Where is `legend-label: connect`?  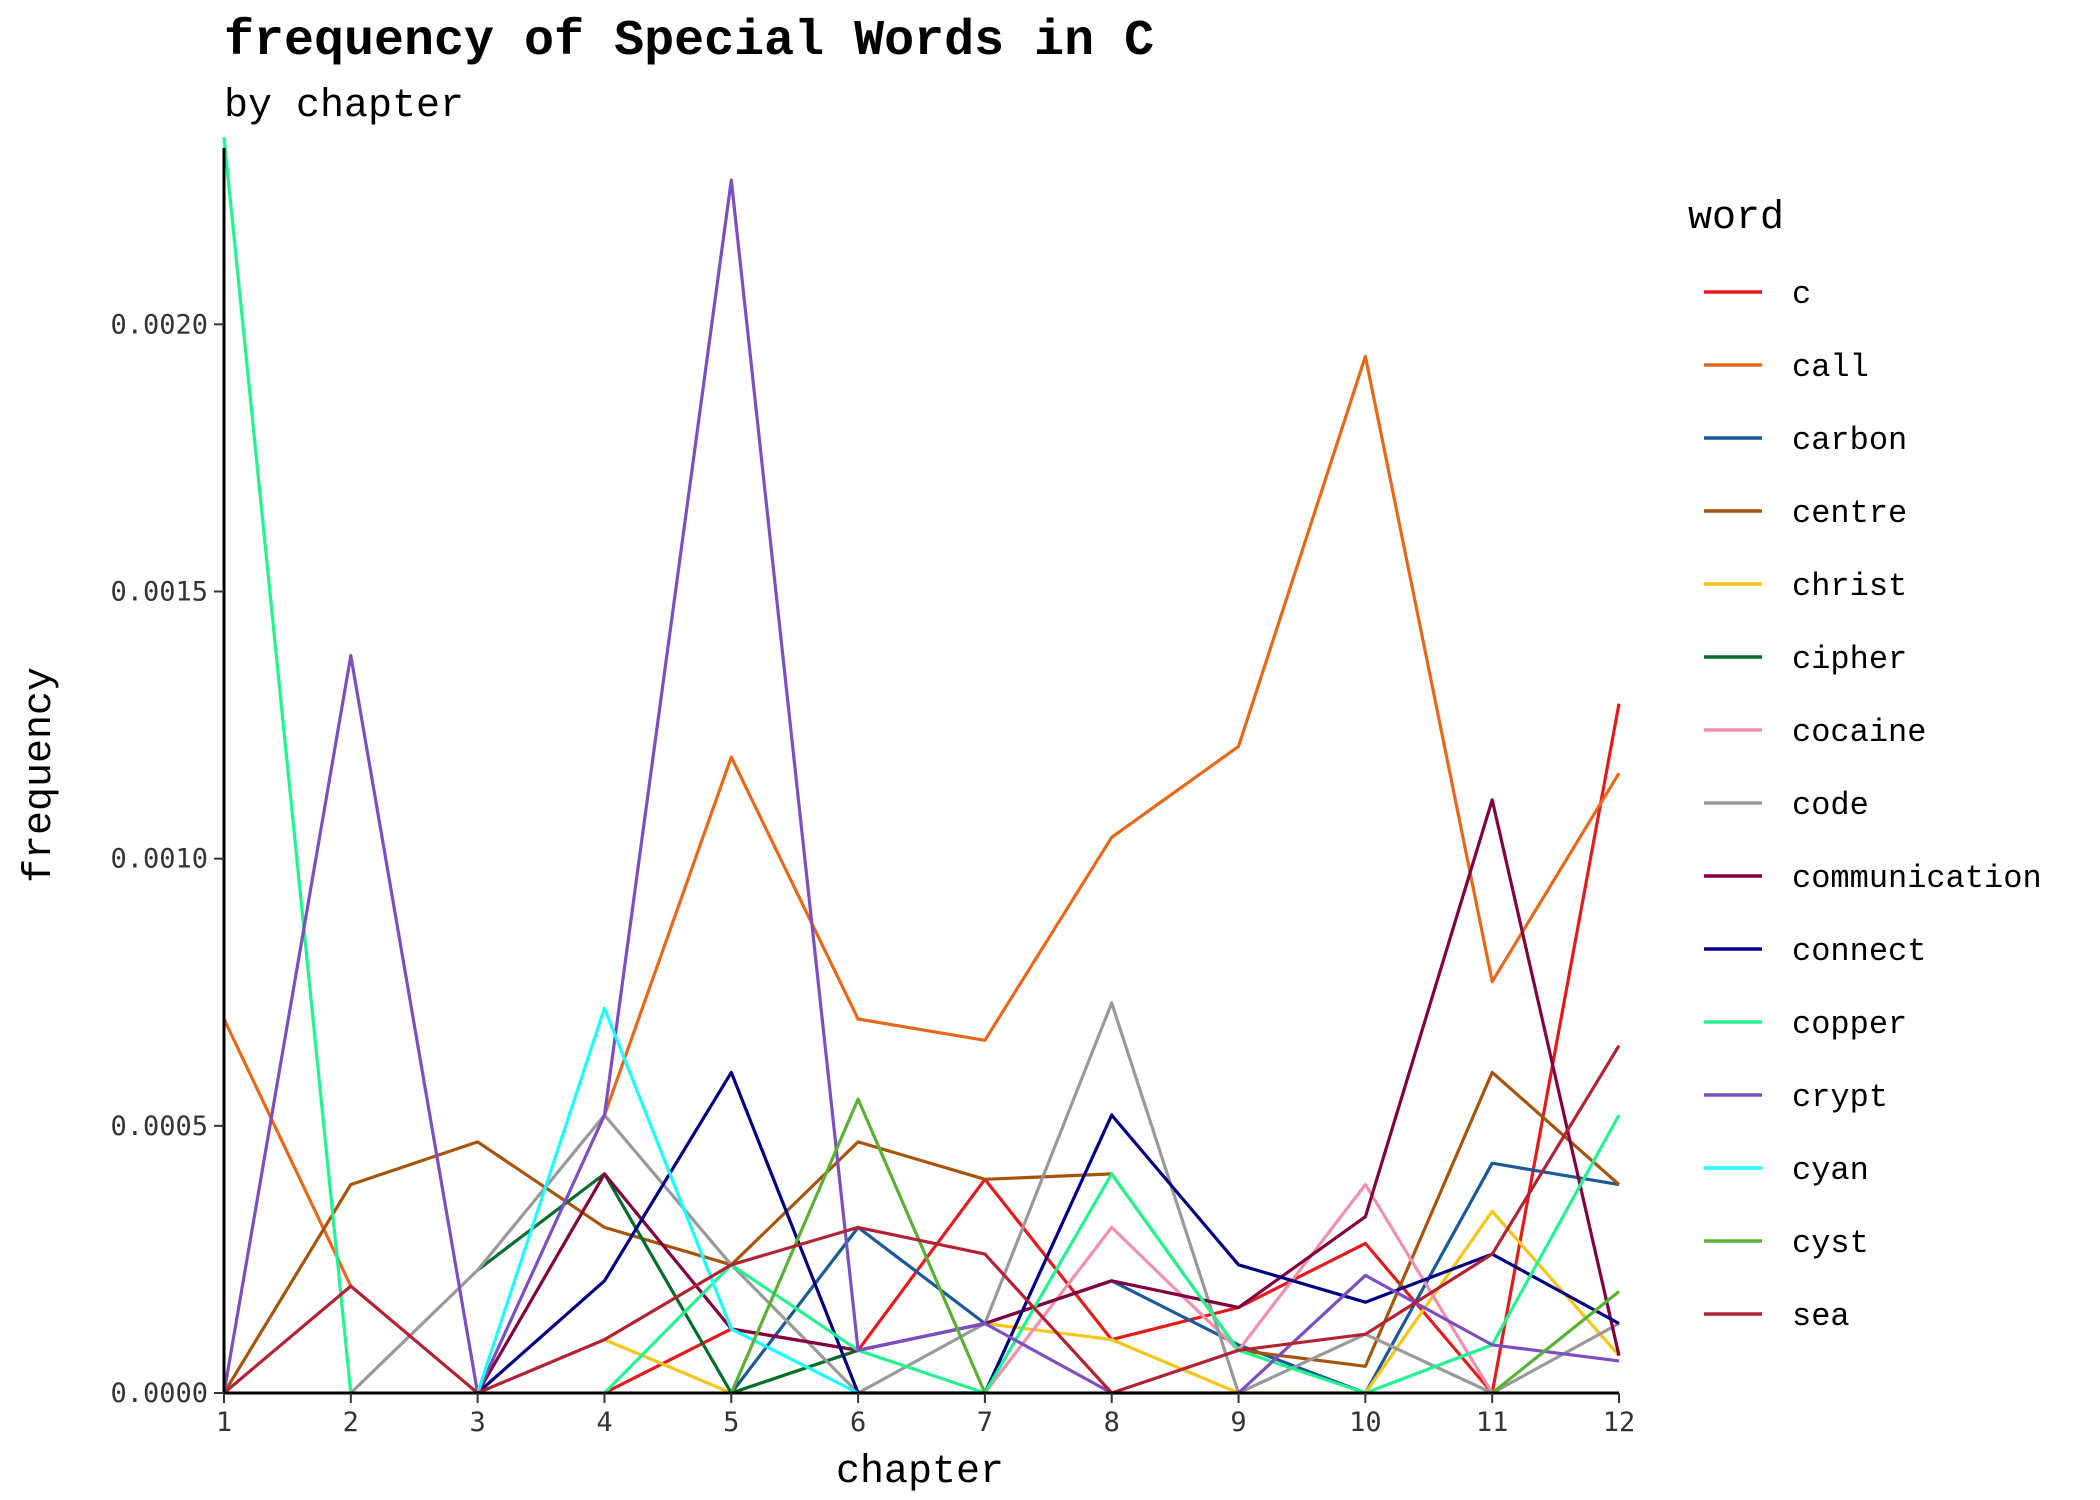 legend-label: connect is located at coordinates (1859, 951).